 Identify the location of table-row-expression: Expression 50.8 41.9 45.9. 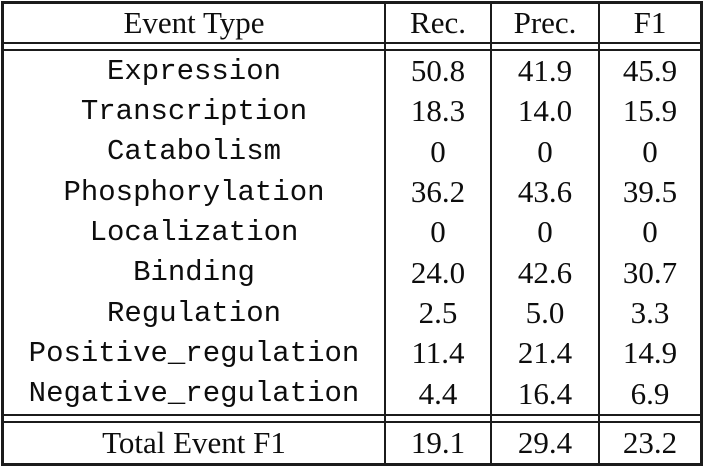
(352, 71).